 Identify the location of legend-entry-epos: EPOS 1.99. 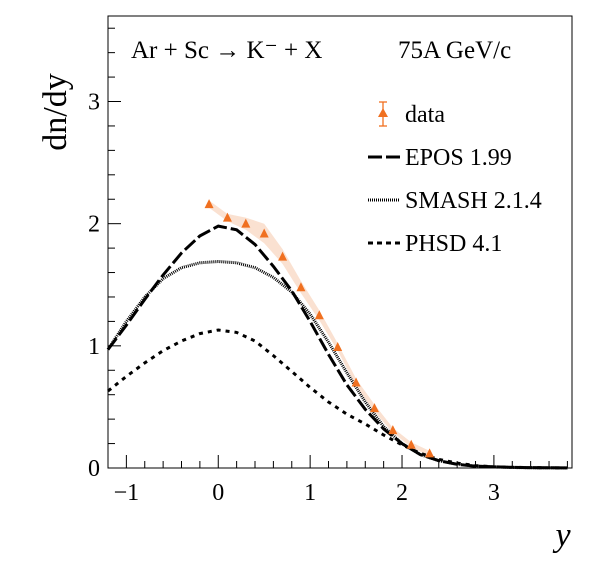
(440, 158).